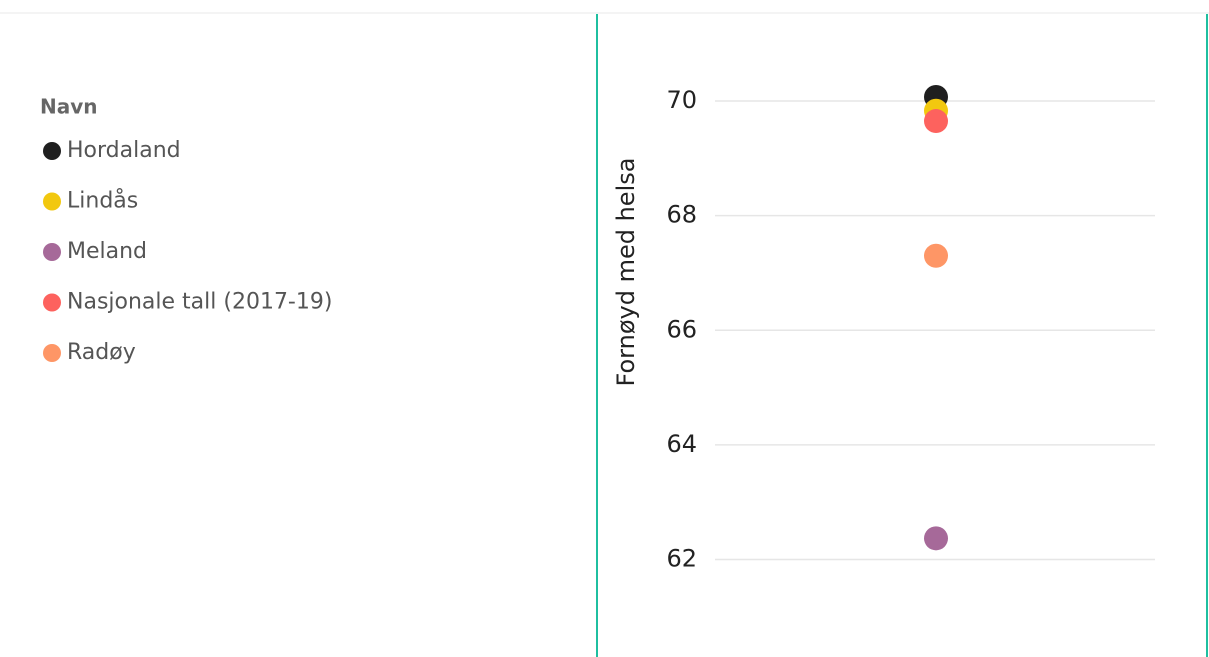 This screenshot has height=657, width=1209. Describe the element at coordinates (681, 444) in the screenshot. I see `y-tick-label: 64` at that location.